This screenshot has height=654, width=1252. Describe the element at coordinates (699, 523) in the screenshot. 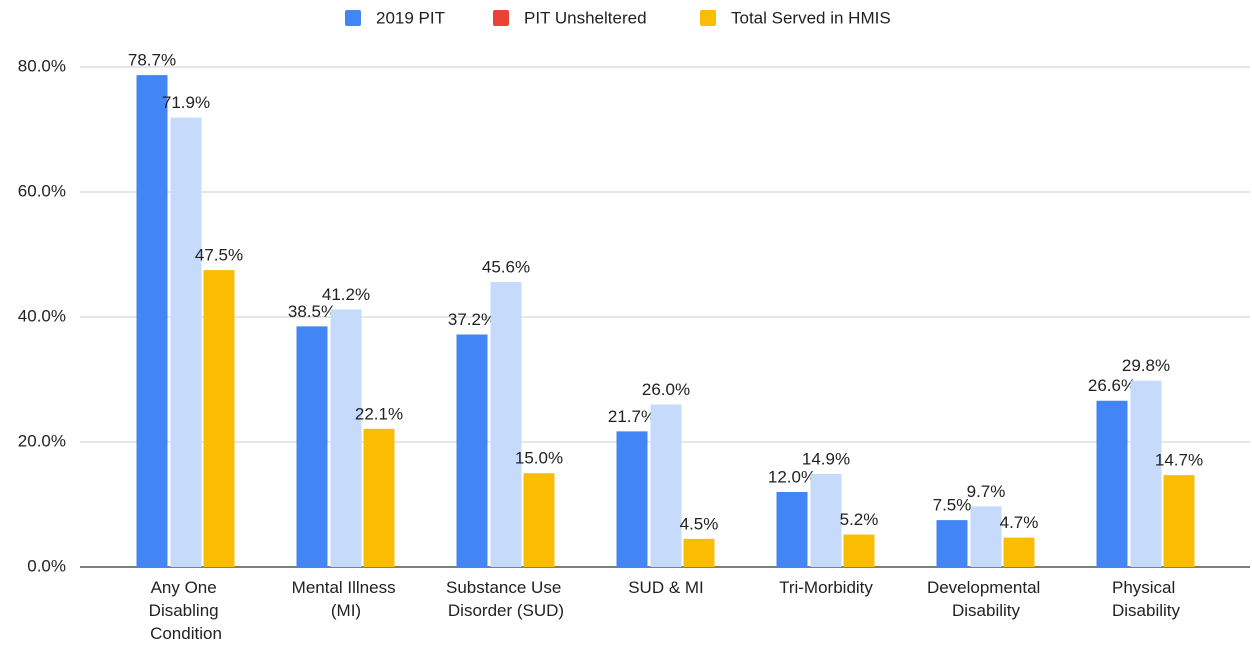

I see `value-label: 4.5%` at that location.